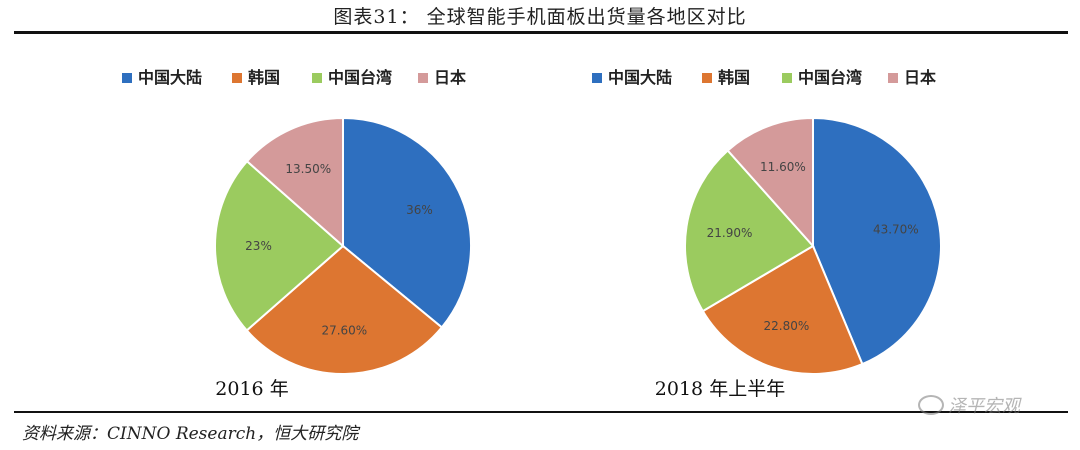 Image resolution: width=1080 pixels, height=450 pixels. What do you see at coordinates (251, 389) in the screenshot?
I see `chart-title: 2016 年` at bounding box center [251, 389].